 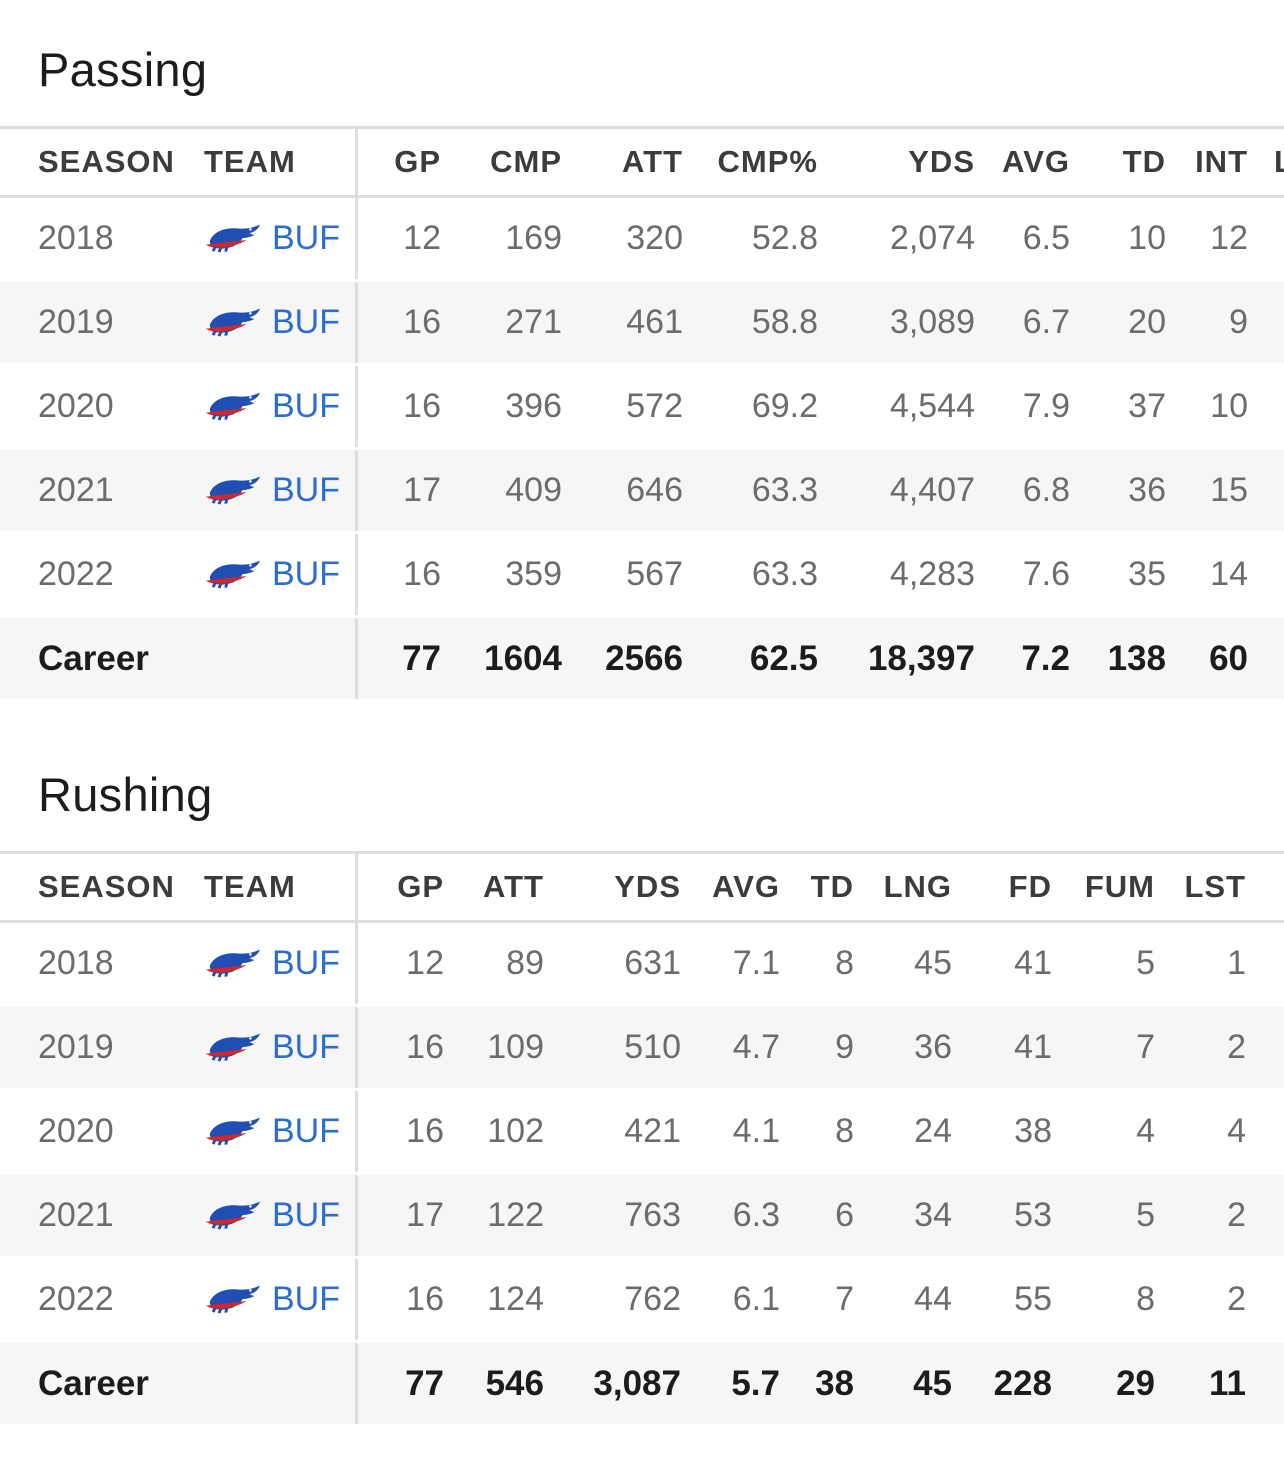 What do you see at coordinates (652, 1215) in the screenshot?
I see `stat-cell-yds: 763` at bounding box center [652, 1215].